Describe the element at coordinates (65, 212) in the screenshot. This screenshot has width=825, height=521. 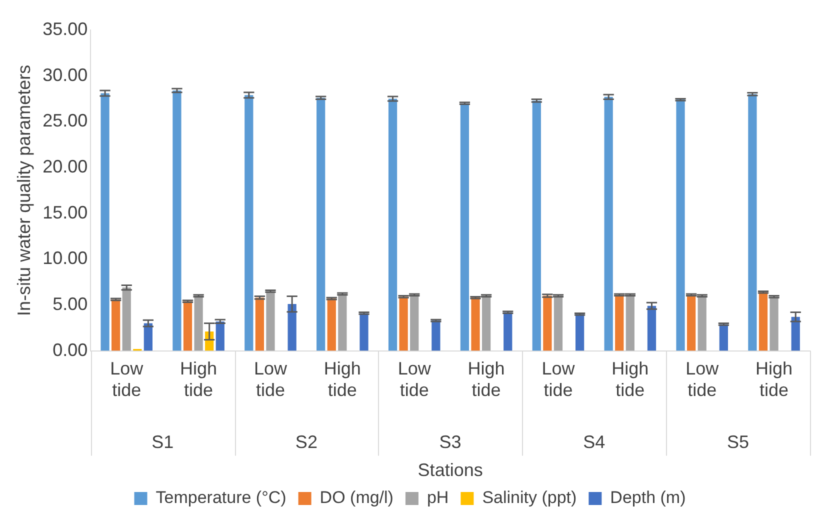
I see `y-tick-label: 15.00` at that location.